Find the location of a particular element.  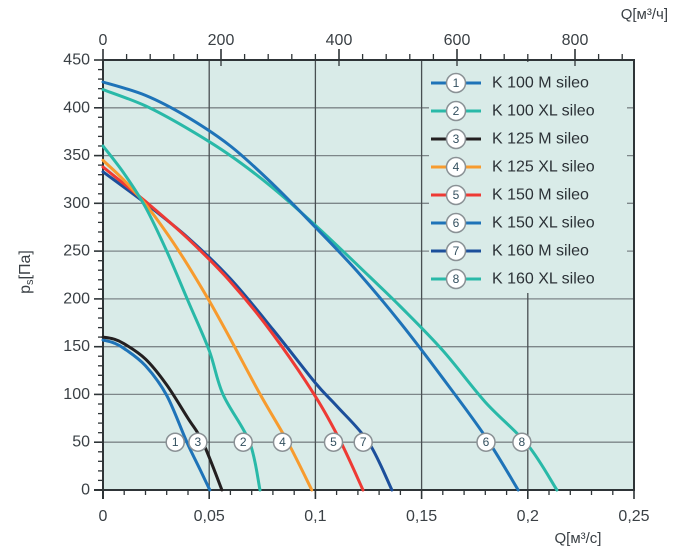

legend-marker-7: 7 is located at coordinates (456, 251).